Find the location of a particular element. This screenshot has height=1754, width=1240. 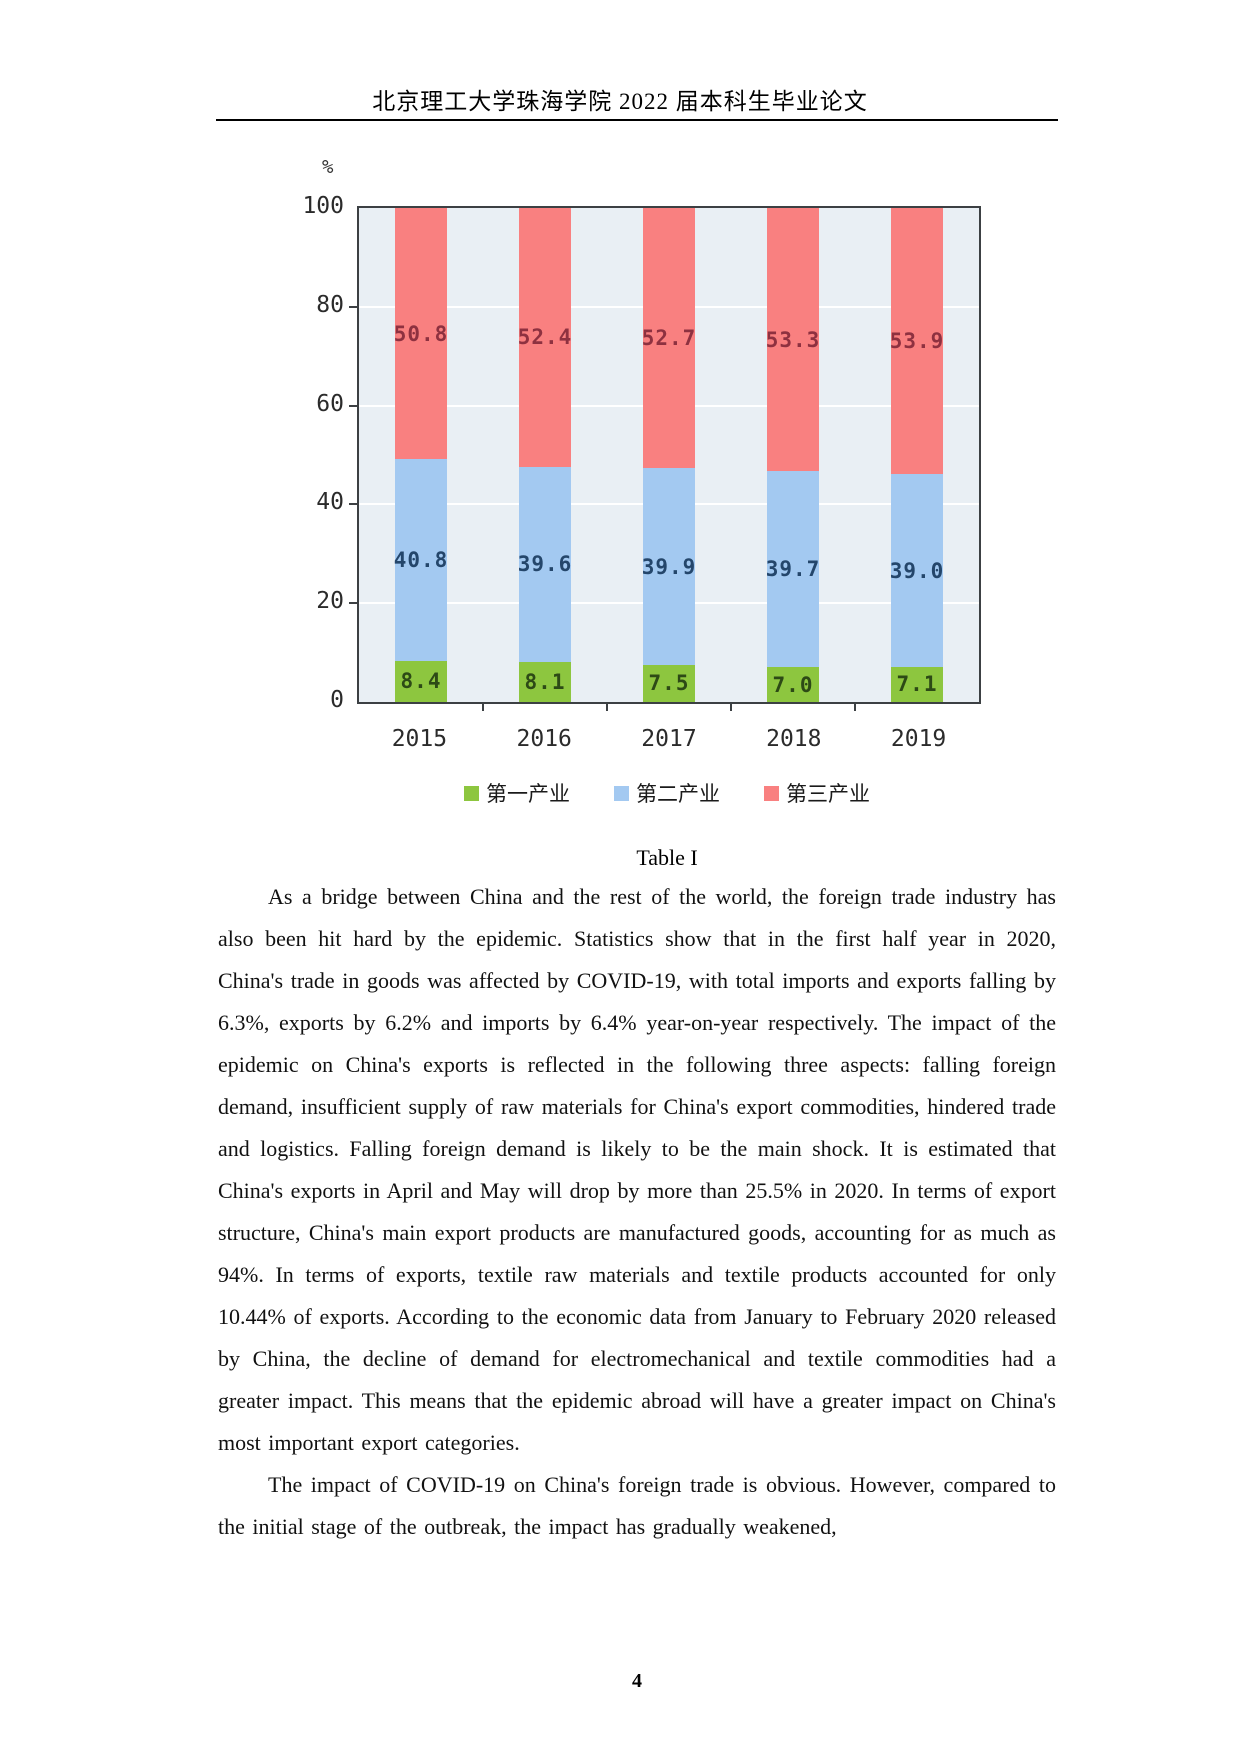

bar-value-label: 8.1 is located at coordinates (545, 682).